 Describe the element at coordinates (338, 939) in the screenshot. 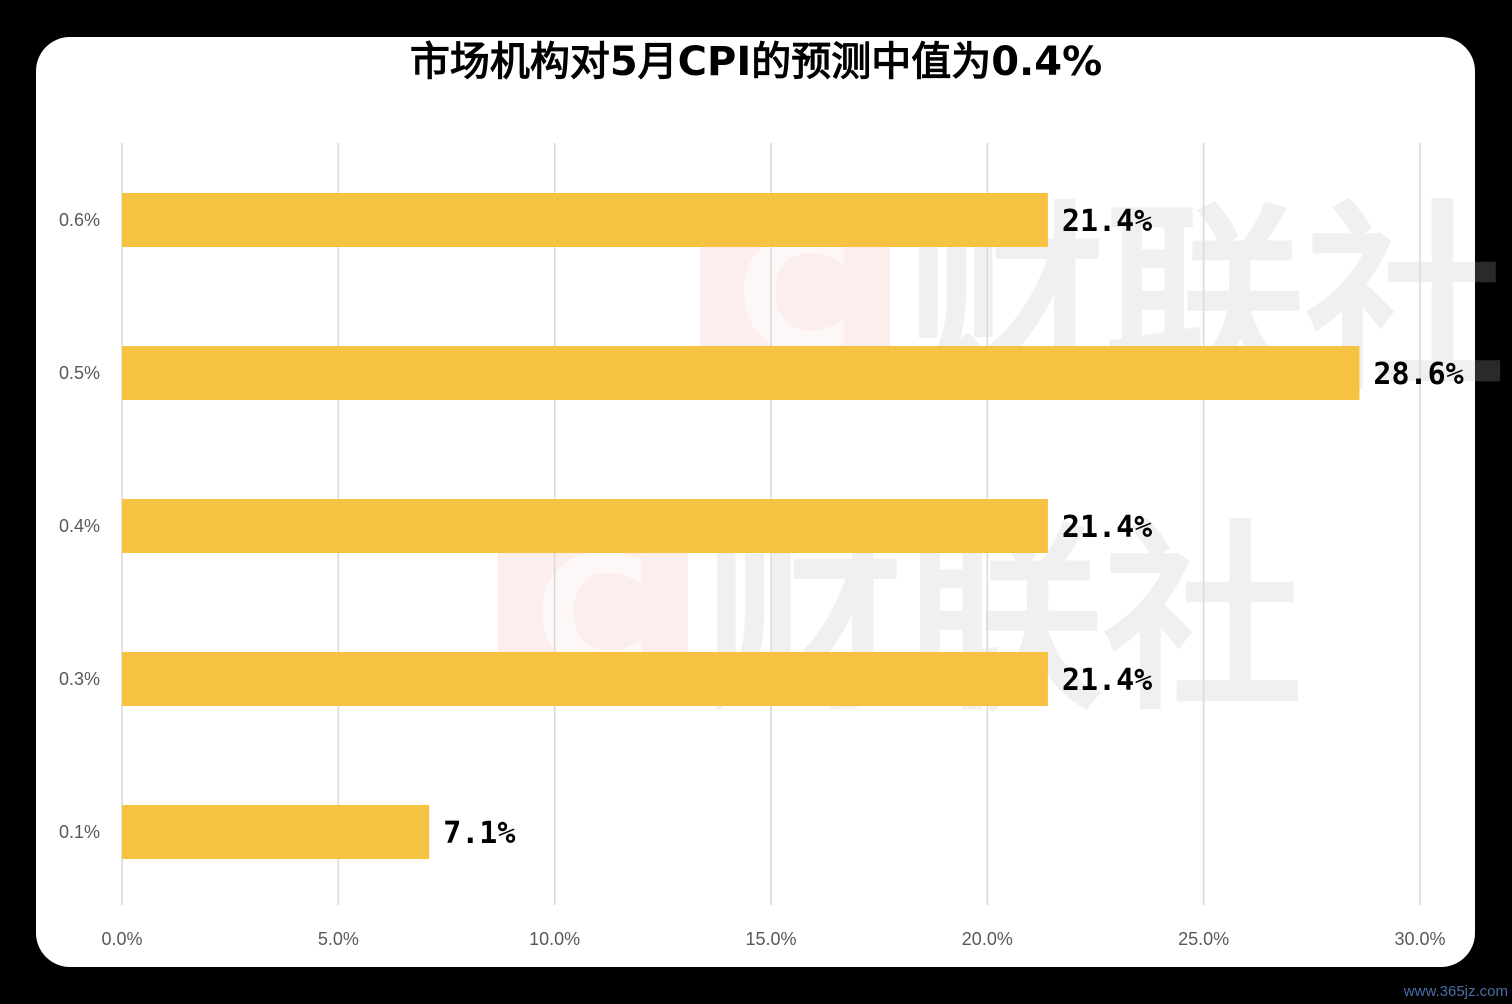

I see `x-tick-label: 5.0%` at that location.